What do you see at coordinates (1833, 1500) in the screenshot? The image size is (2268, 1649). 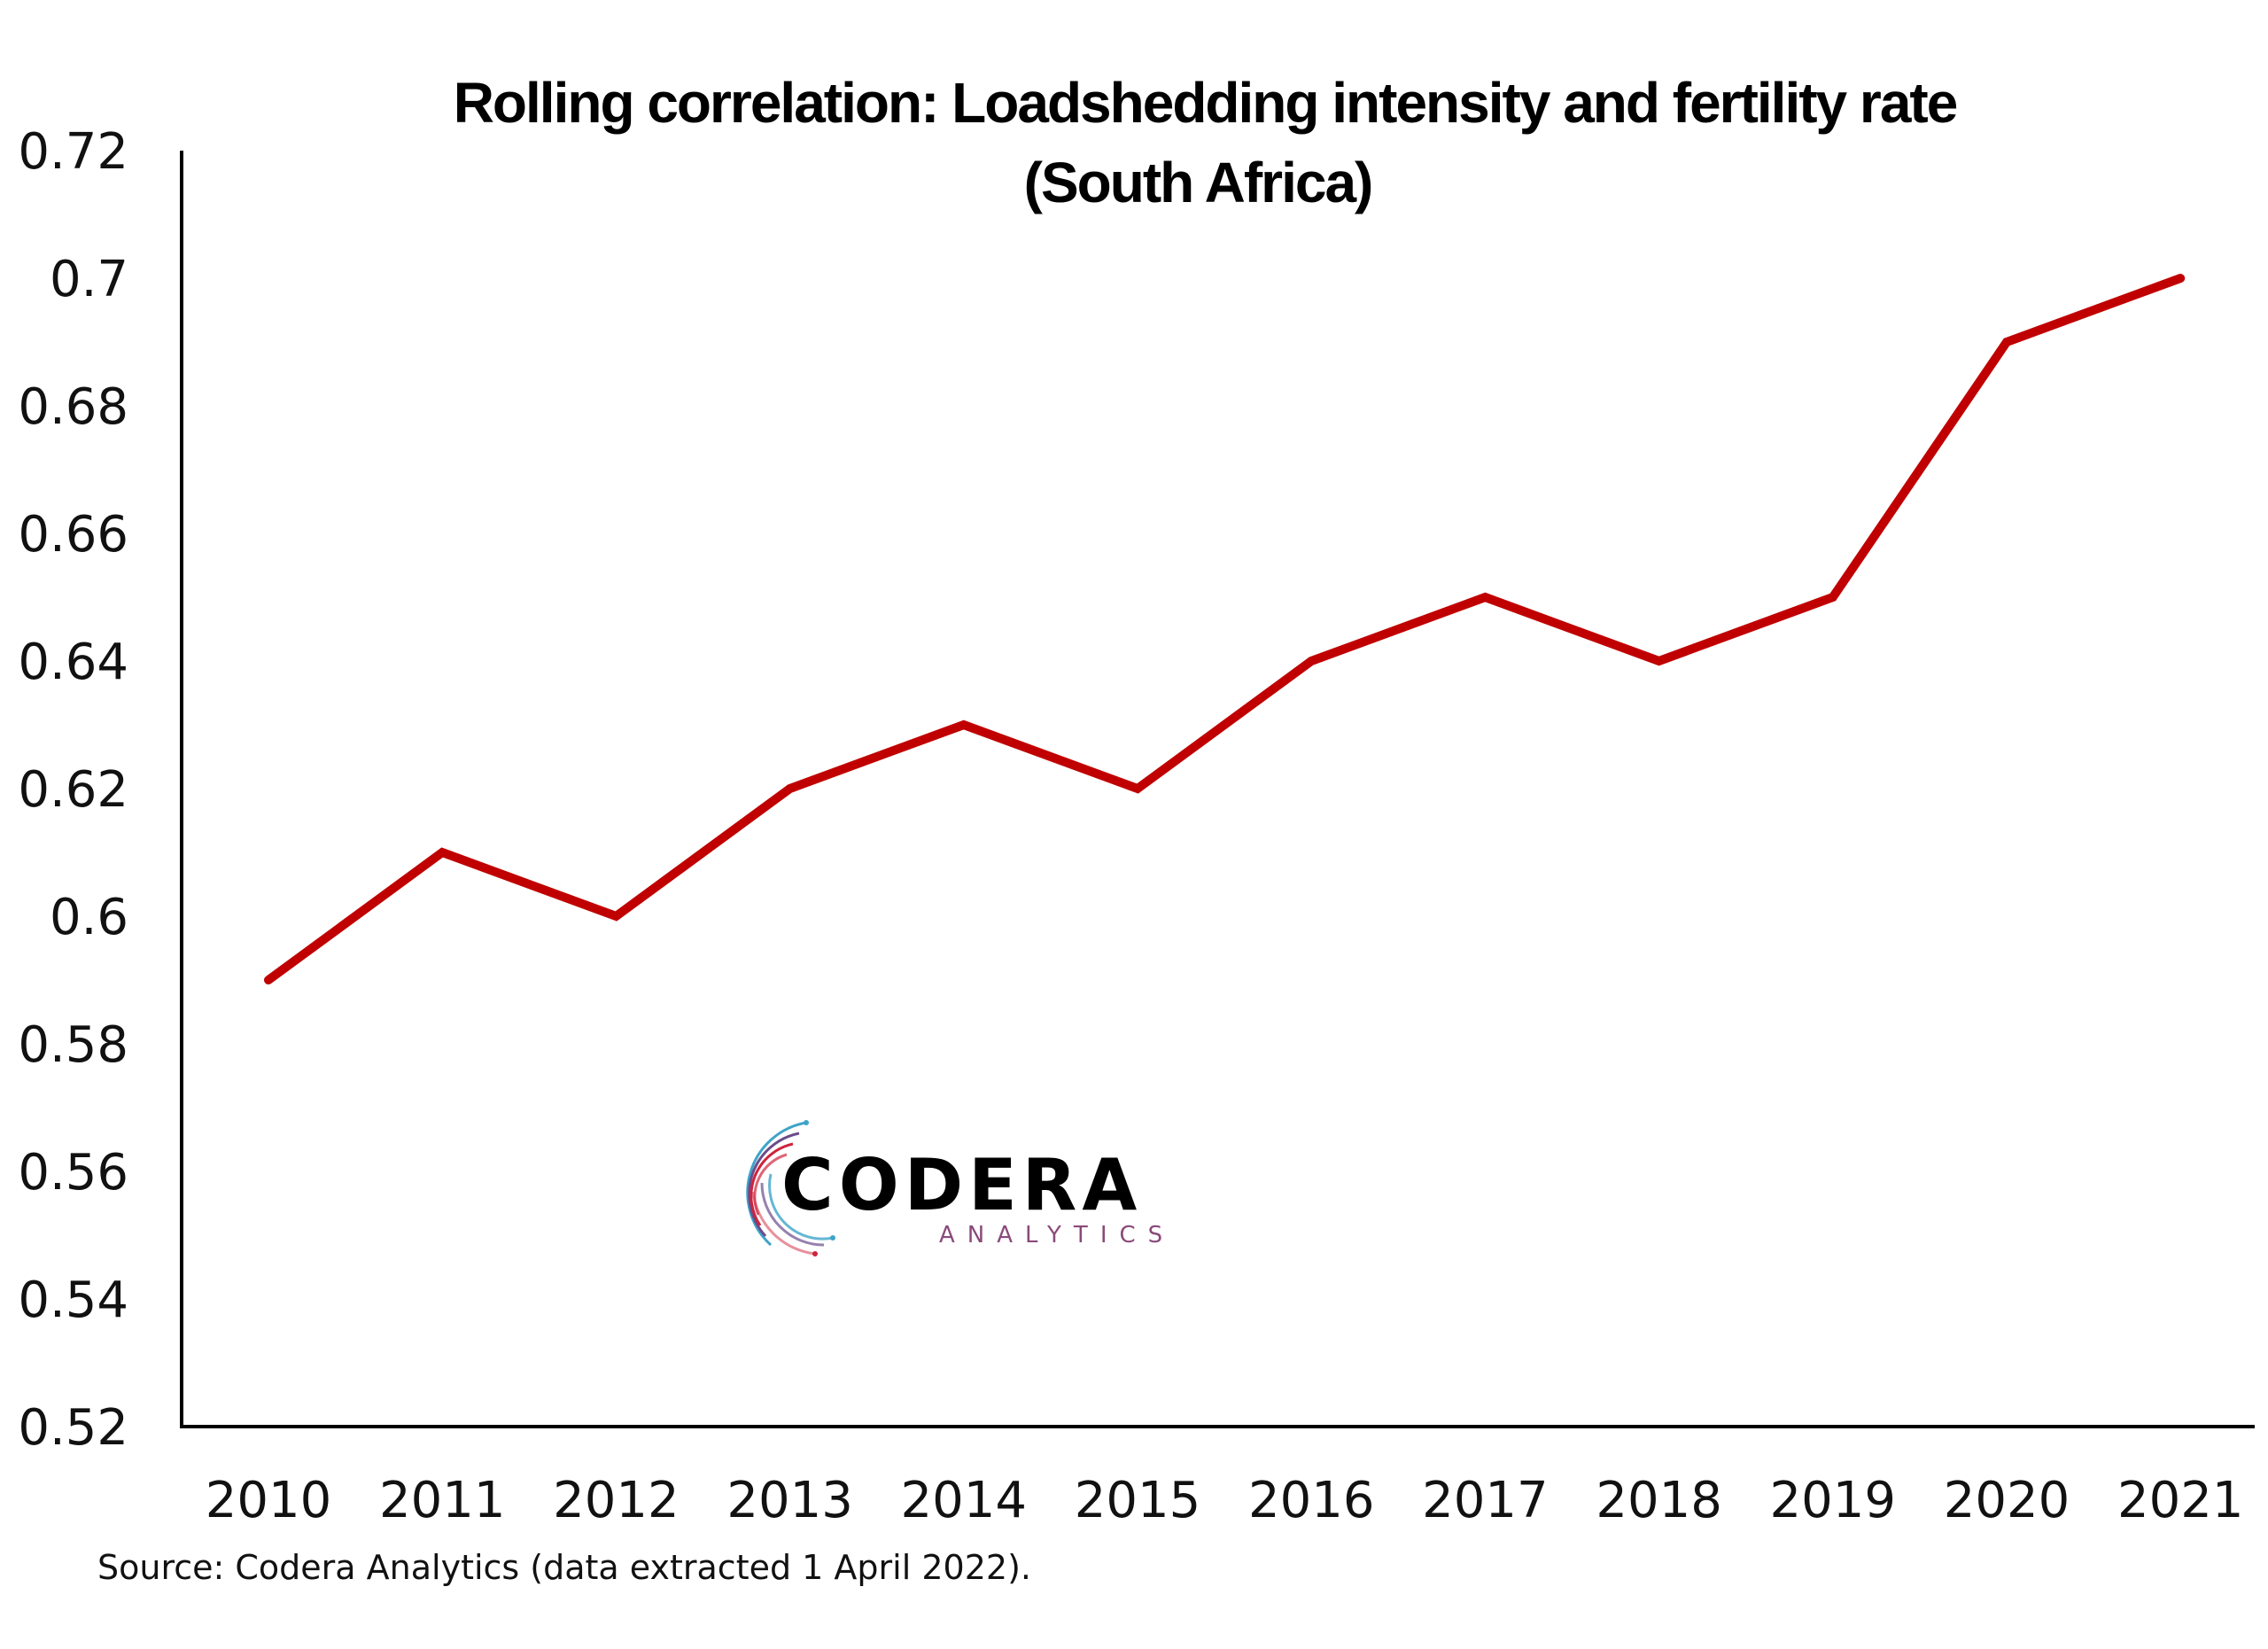 I see `x-tick-label: 2019` at bounding box center [1833, 1500].